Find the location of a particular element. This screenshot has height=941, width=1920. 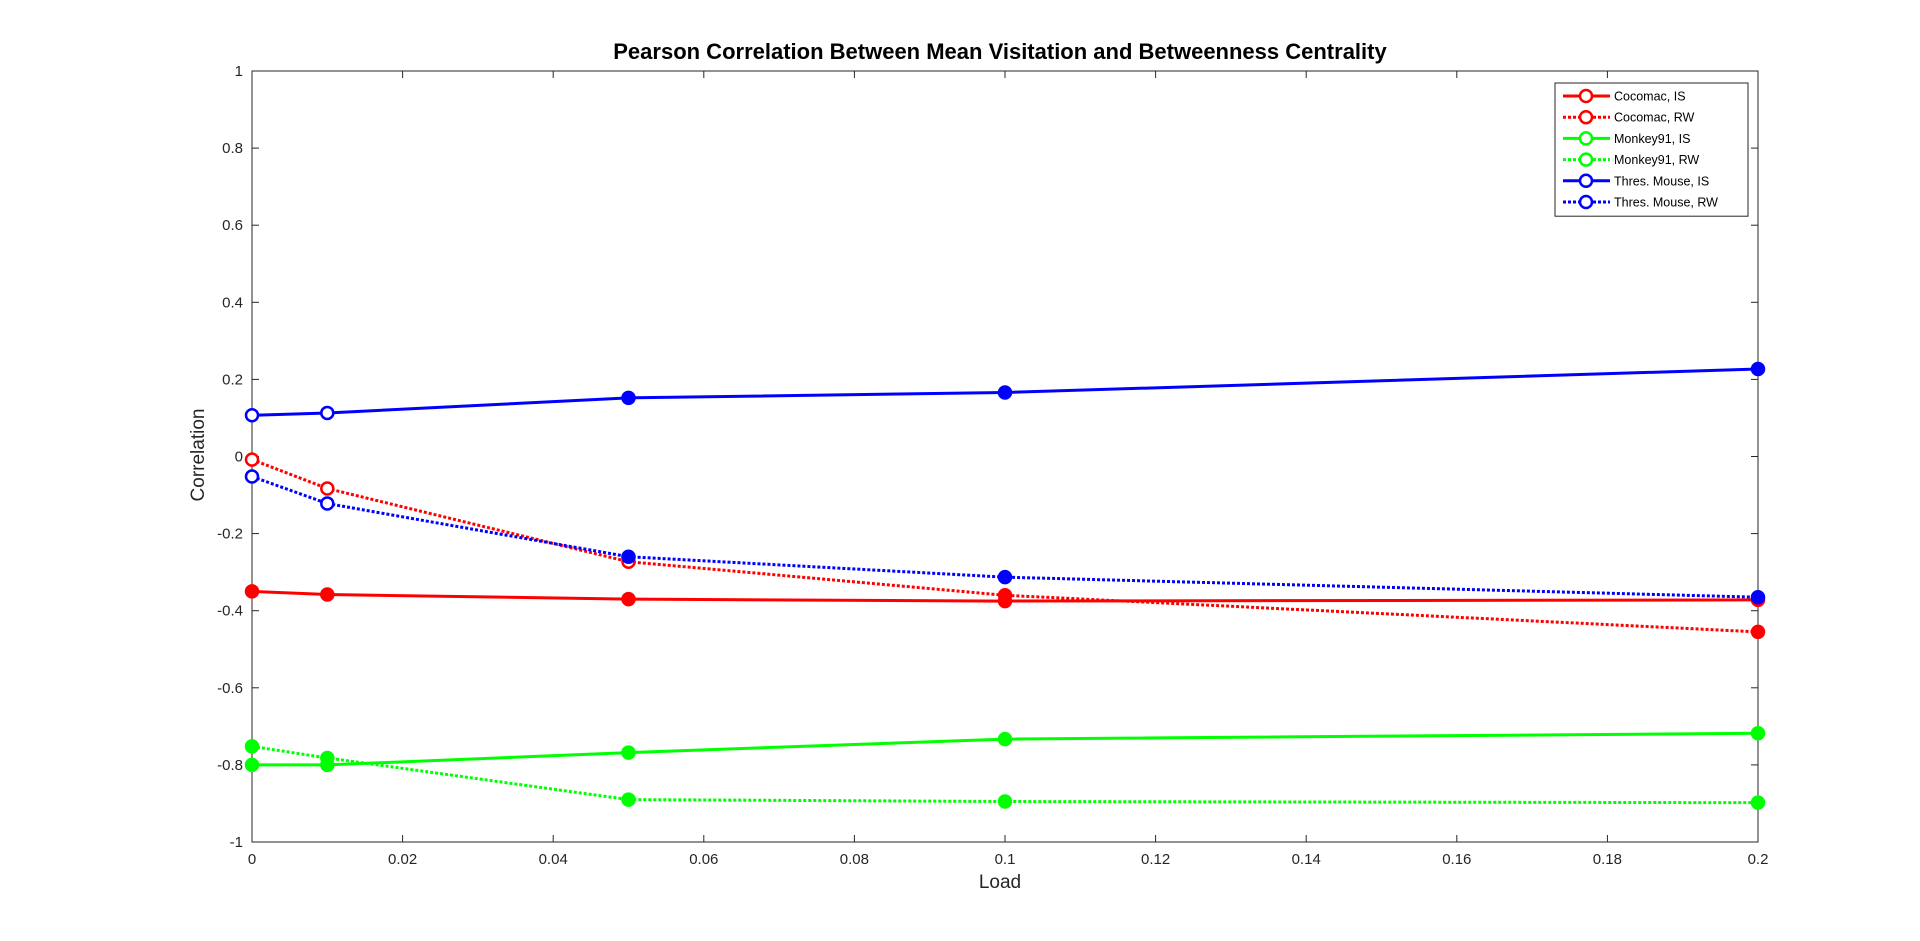

y-tick-label: 0.8 is located at coordinates (232, 148).